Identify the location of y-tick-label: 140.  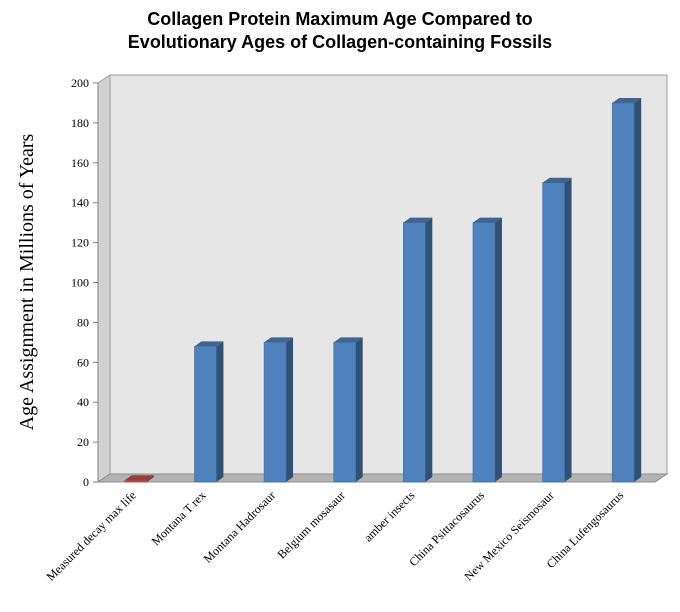
(80, 203).